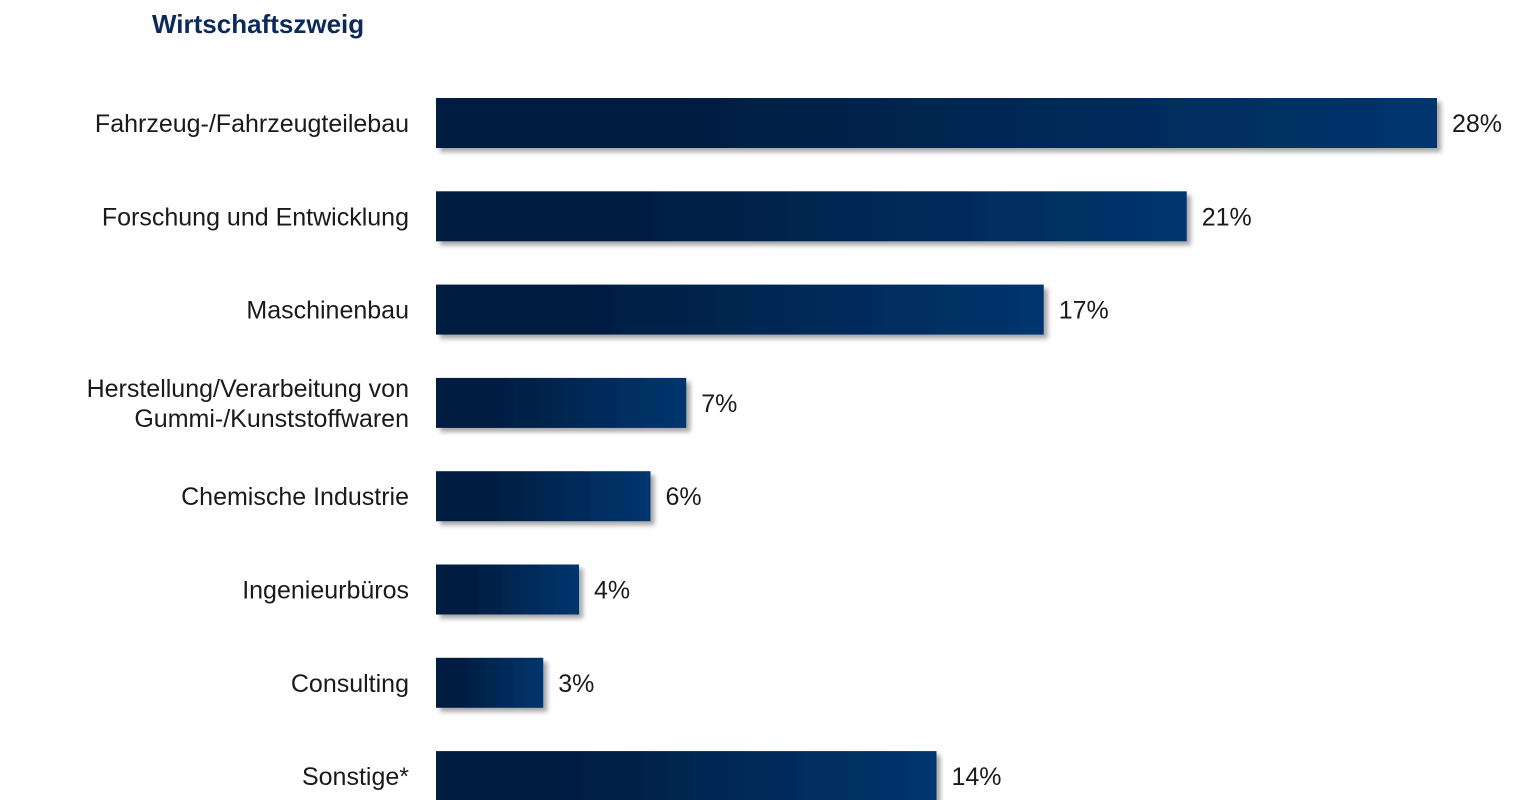 This screenshot has height=800, width=1531. I want to click on category-label-line: Gummi-/Kunststoffwaren, so click(271, 419).